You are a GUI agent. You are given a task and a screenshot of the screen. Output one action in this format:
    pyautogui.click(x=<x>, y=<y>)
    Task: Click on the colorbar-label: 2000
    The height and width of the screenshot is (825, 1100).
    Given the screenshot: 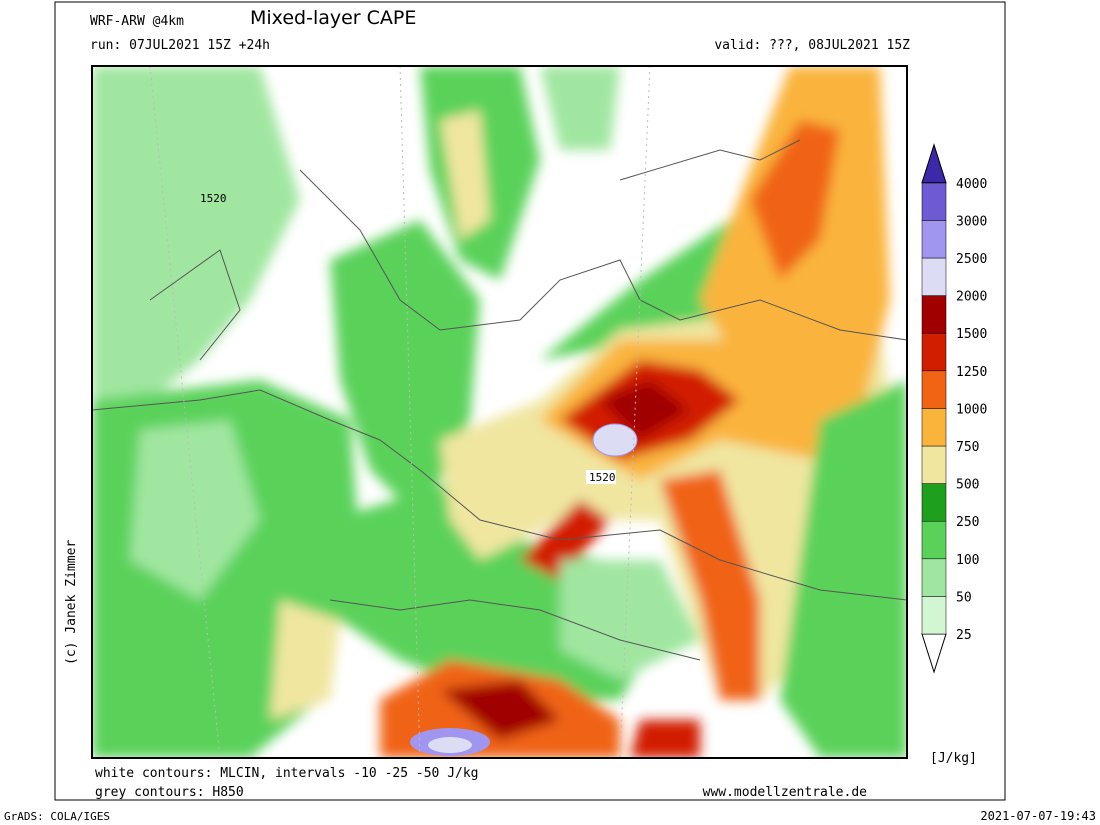 What is the action you would take?
    pyautogui.click(x=971, y=297)
    